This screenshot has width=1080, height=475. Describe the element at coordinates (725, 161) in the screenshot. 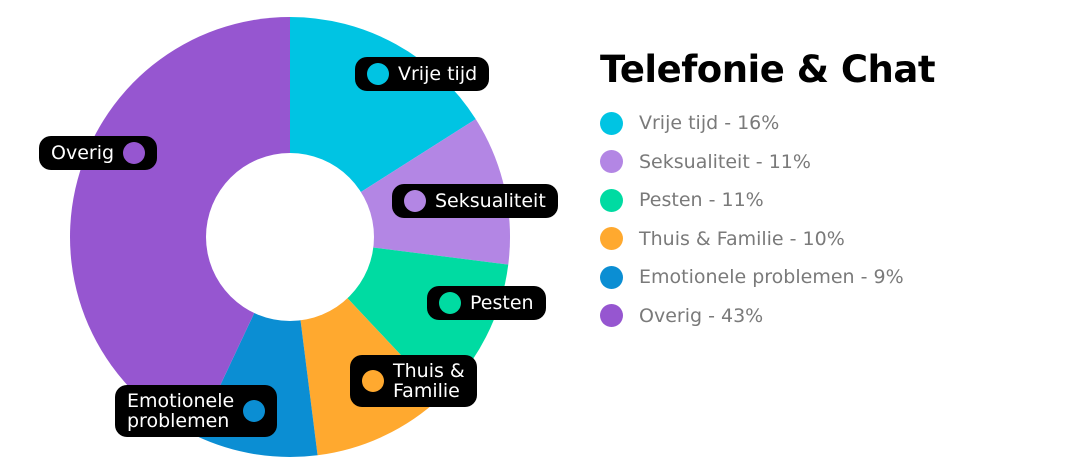

I see `legend-text: Seksualiteit - 11%` at that location.